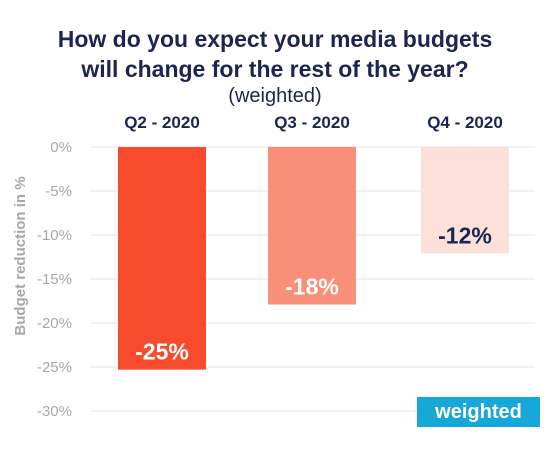 The height and width of the screenshot is (452, 550). Describe the element at coordinates (54, 367) in the screenshot. I see `y-tick-label: -25%` at that location.